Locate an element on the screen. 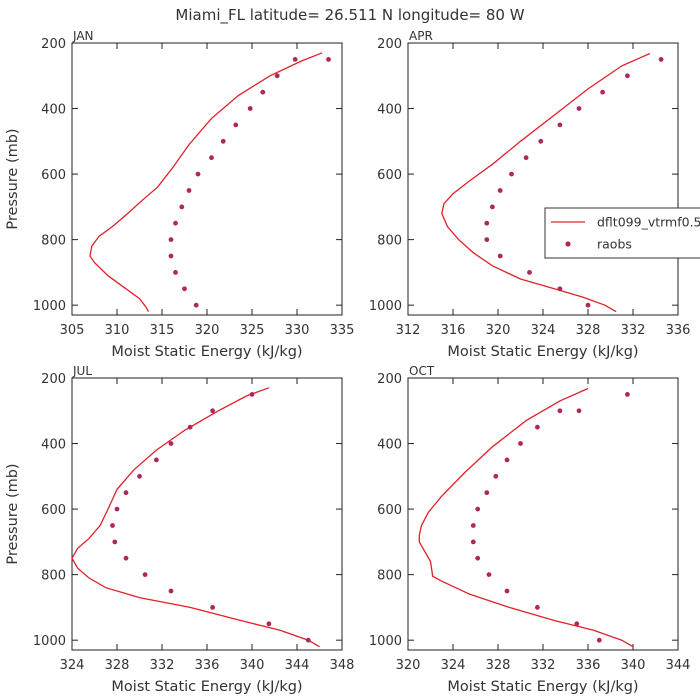 This screenshot has width=700, height=700. x-tick-label-jan: 315 is located at coordinates (162, 330).